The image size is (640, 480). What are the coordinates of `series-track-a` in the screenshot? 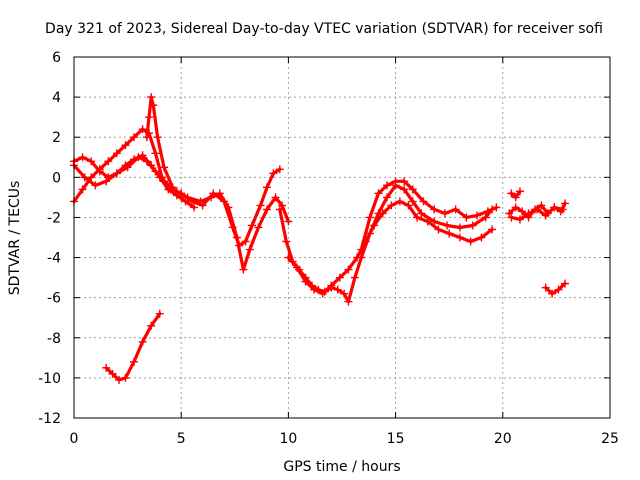 It's located at (177, 187).